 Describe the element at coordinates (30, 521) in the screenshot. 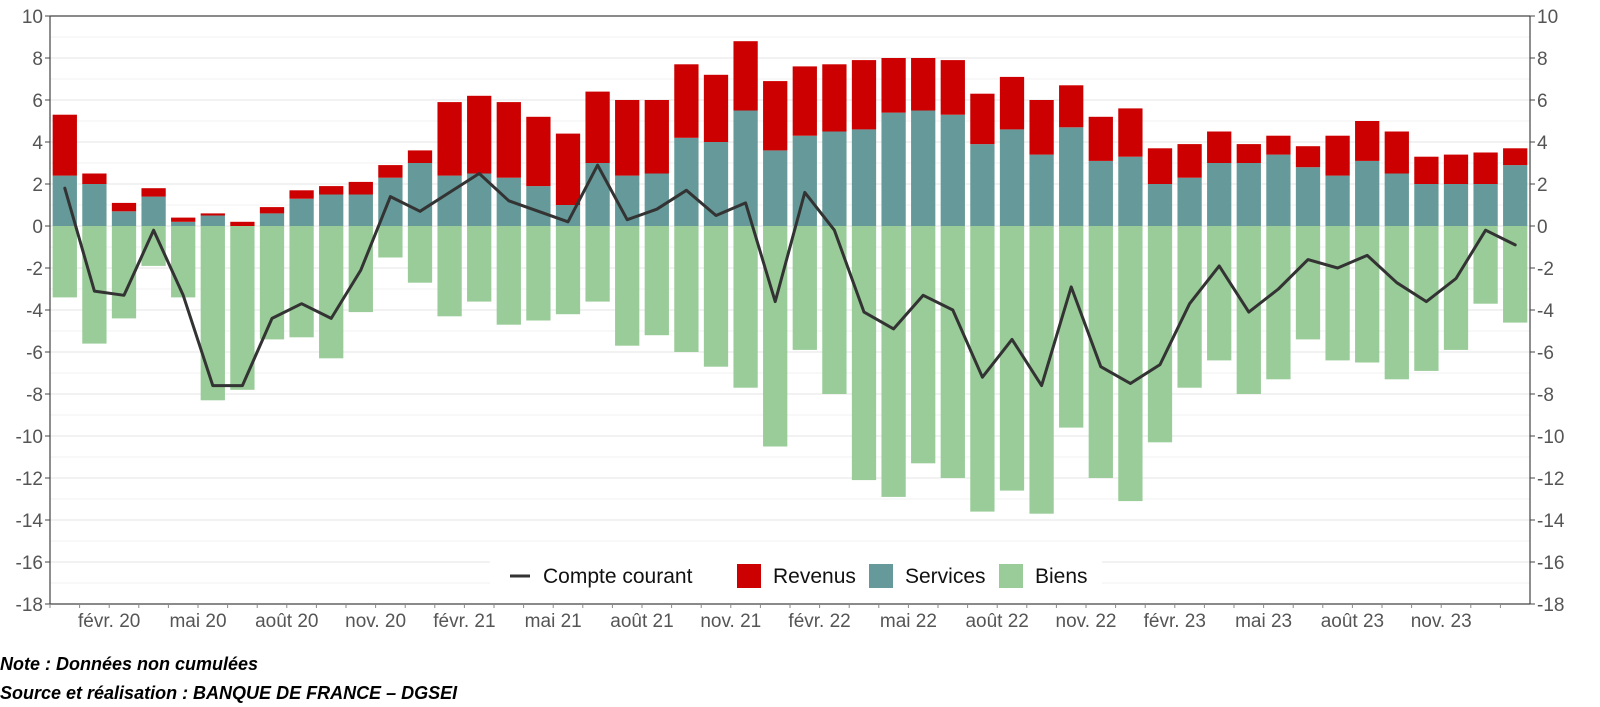

I see `ytick-label-left: -14` at that location.